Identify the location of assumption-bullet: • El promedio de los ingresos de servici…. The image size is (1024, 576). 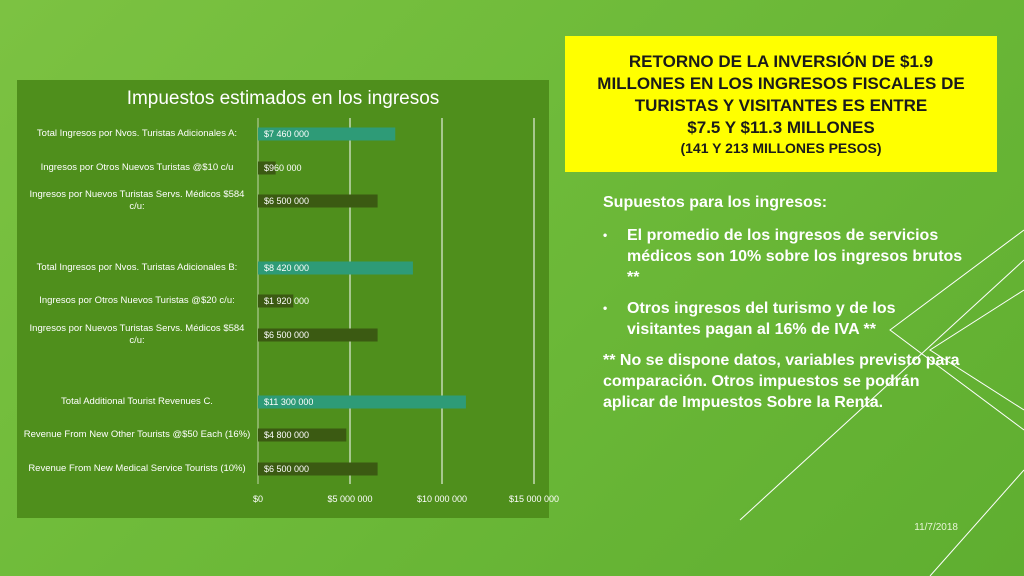
(783, 256).